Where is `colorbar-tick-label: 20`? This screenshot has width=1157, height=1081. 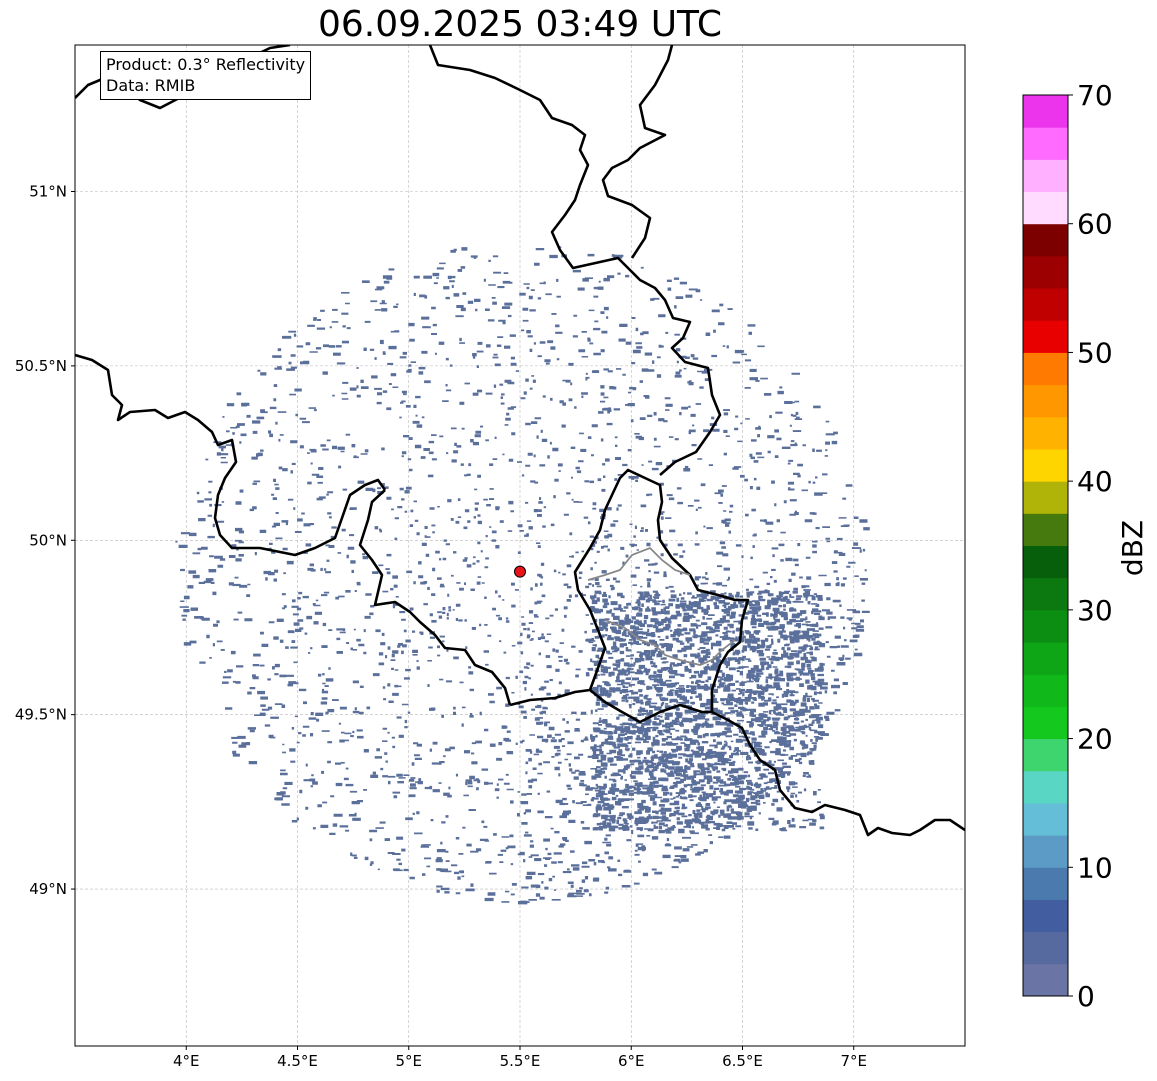
colorbar-tick-label: 20 is located at coordinates (1095, 739).